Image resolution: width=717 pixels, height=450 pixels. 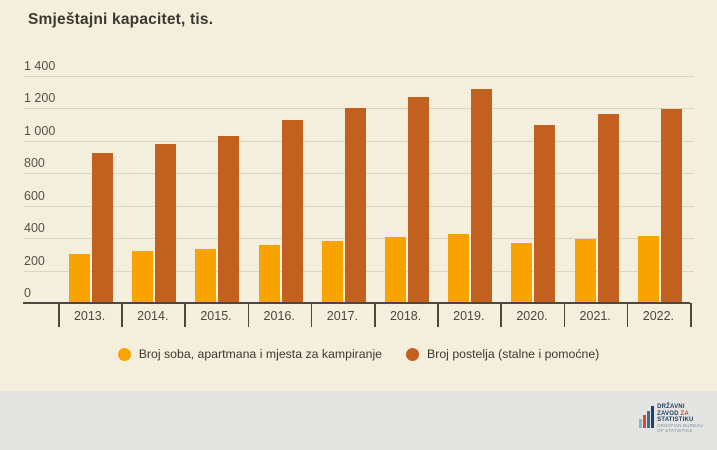 I want to click on bar-beds-2022, so click(x=671, y=206).